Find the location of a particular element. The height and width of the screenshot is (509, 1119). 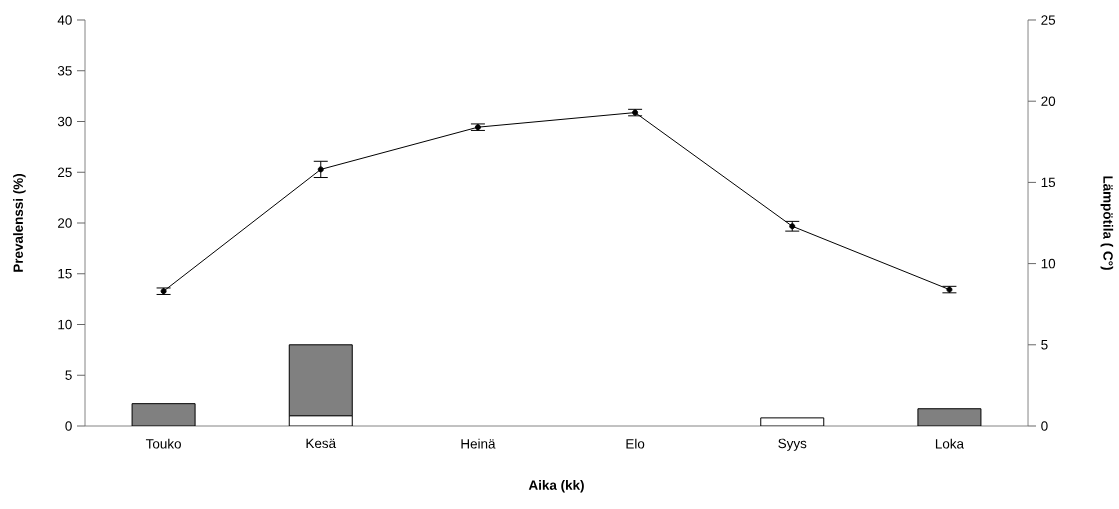

x-tick-label: Heinä is located at coordinates (478, 443).